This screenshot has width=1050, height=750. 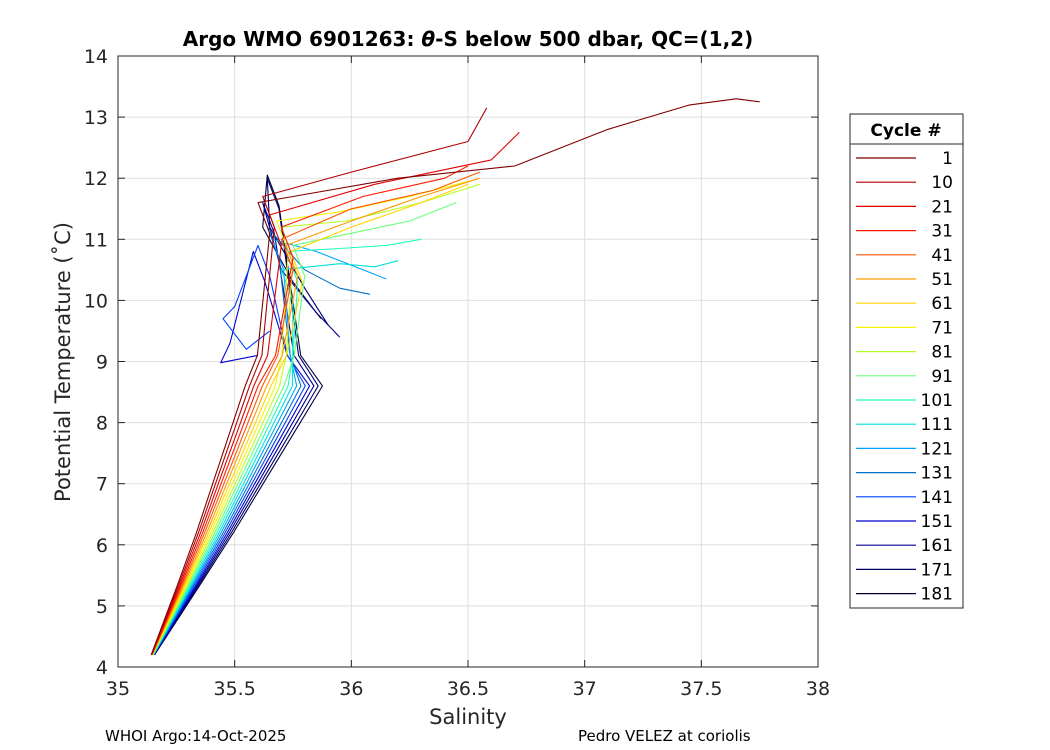 What do you see at coordinates (942, 304) in the screenshot?
I see `legend-label-61: 61` at bounding box center [942, 304].